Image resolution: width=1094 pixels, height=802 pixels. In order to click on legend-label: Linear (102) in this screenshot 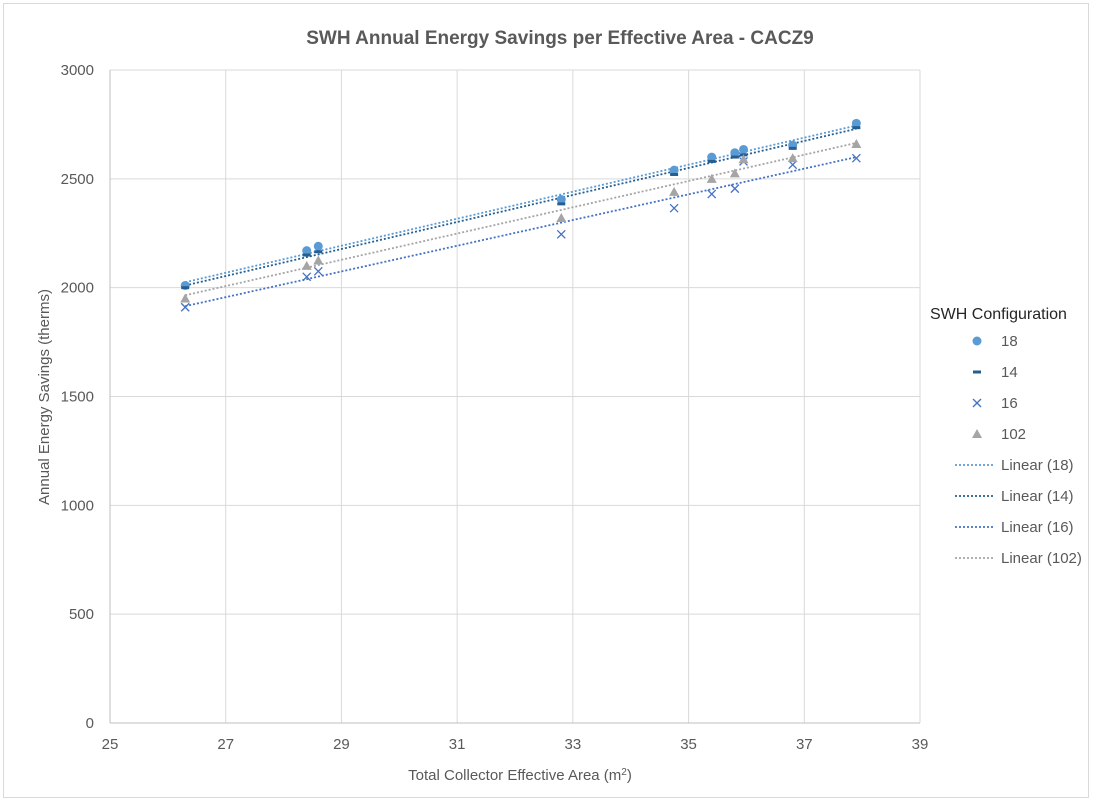, I will do `click(1041, 558)`.